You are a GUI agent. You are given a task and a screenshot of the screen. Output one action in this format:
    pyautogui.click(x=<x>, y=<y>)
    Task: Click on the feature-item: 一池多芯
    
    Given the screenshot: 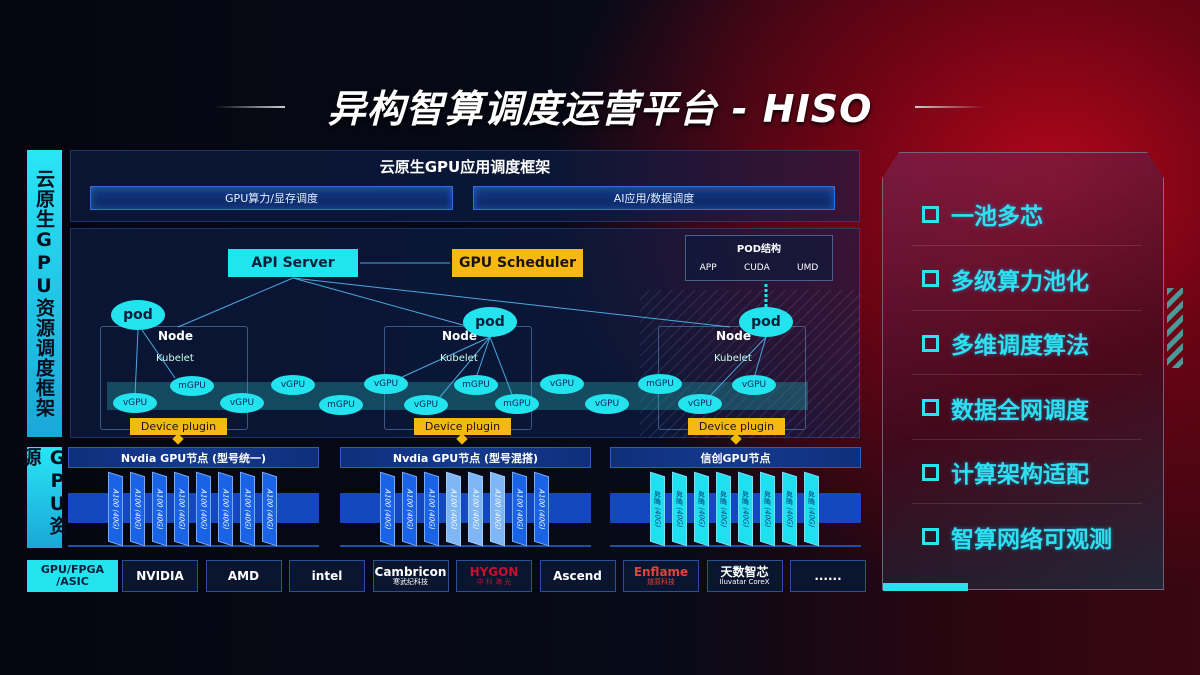 What is the action you would take?
    pyautogui.click(x=982, y=214)
    